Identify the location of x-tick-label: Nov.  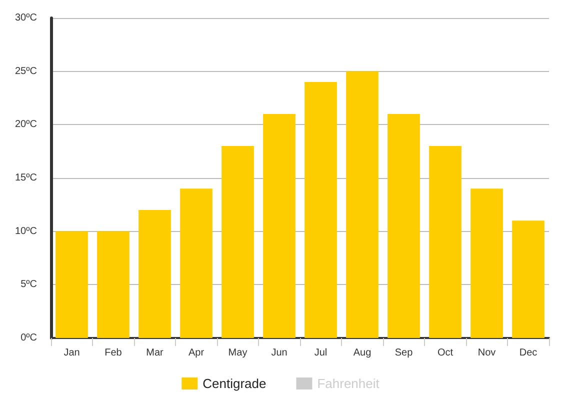
(487, 353).